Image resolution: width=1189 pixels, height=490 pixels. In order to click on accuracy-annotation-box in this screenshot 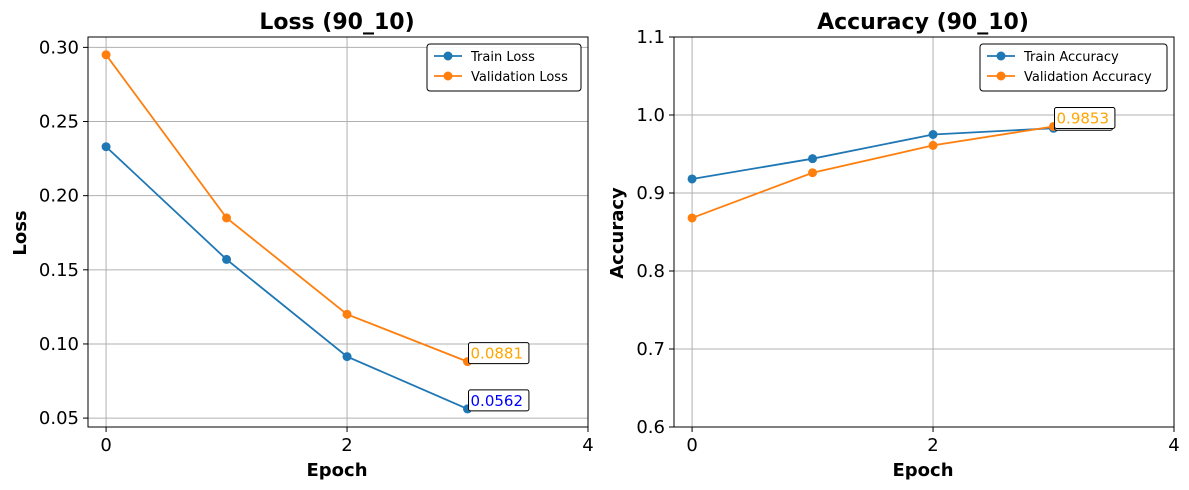, I will do `click(1085, 117)`.